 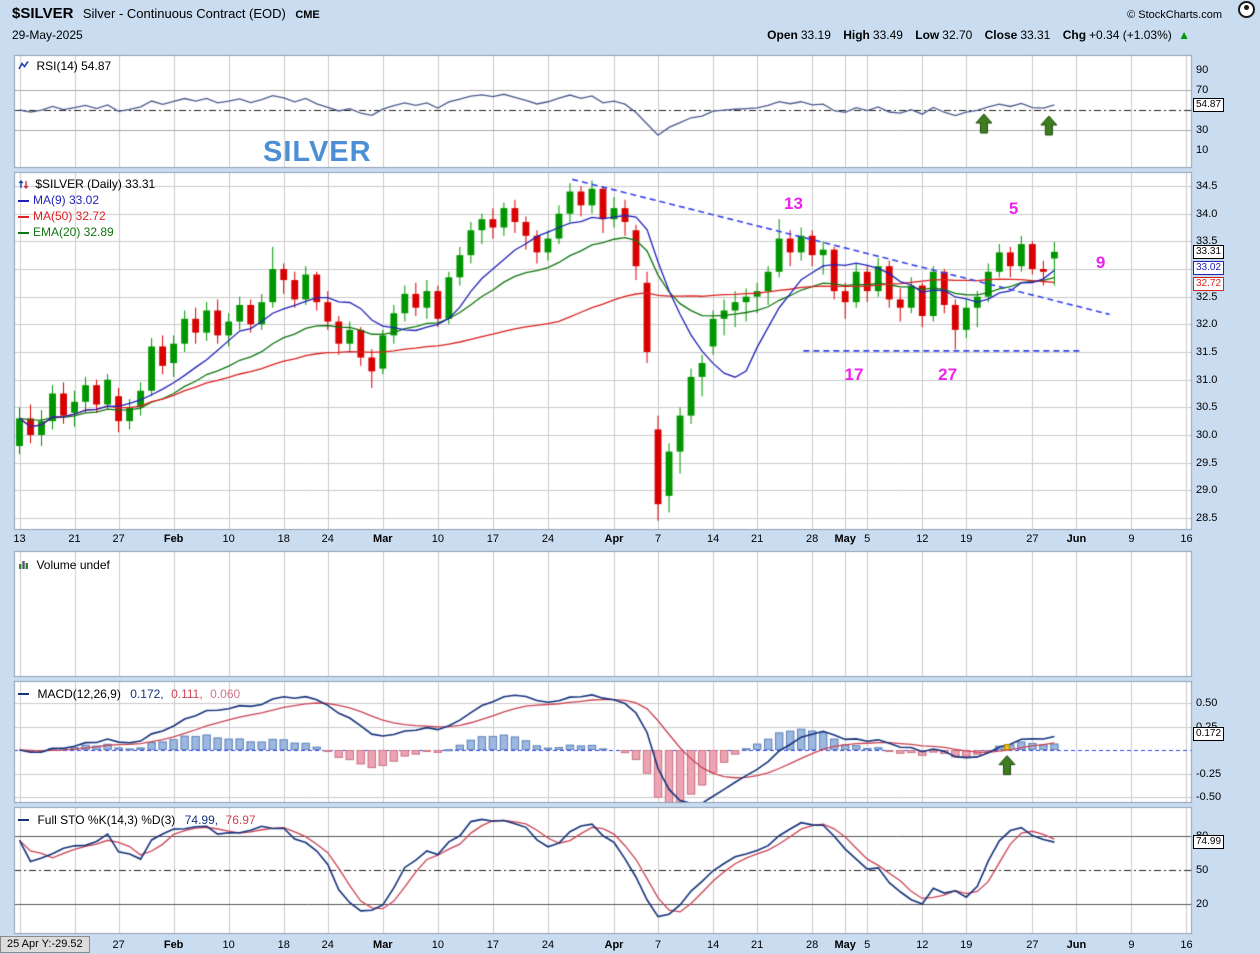 I want to click on sto-y-tick-label: 20, so click(x=1202, y=903).